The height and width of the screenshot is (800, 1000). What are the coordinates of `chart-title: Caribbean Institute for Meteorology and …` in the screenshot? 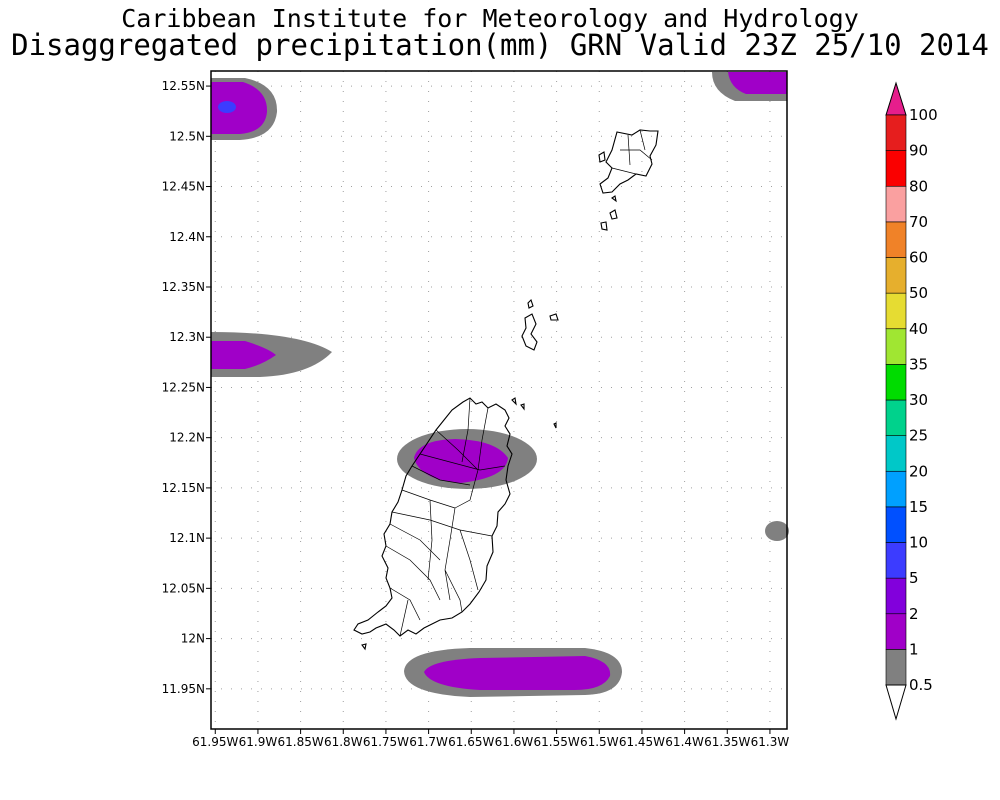 It's located at (490, 18).